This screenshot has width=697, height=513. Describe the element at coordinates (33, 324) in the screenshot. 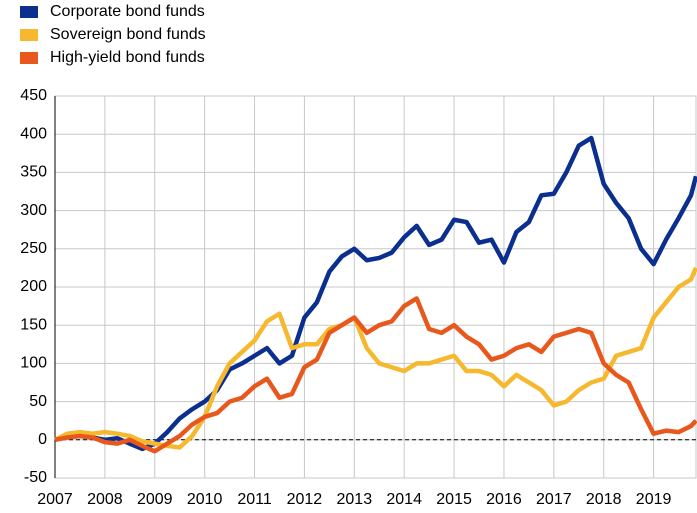

I see `y-tick-label: 150` at that location.